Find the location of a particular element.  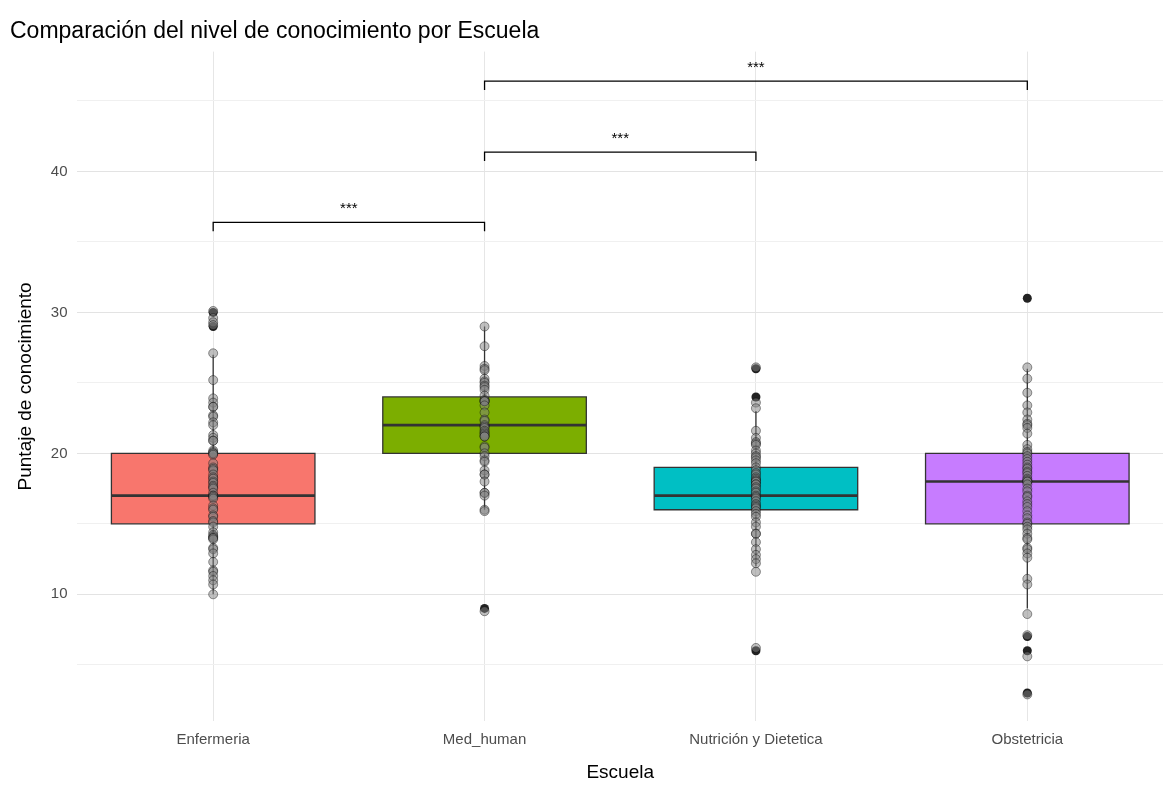

x-tick-label: Enfermeria is located at coordinates (213, 739).